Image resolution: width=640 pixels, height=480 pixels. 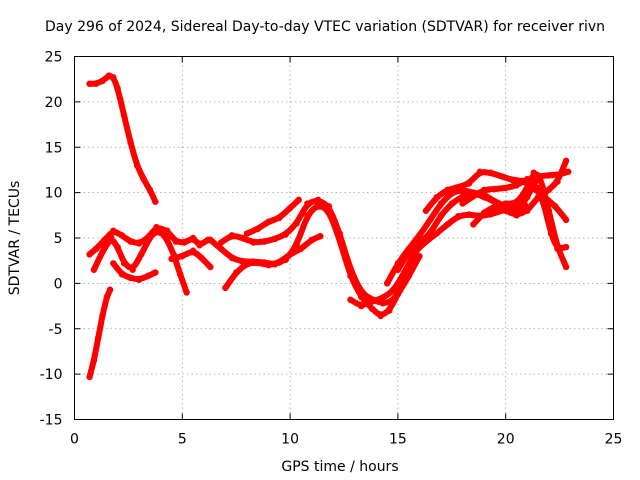 What do you see at coordinates (54, 148) in the screenshot?
I see `y-tick-label: 15` at bounding box center [54, 148].